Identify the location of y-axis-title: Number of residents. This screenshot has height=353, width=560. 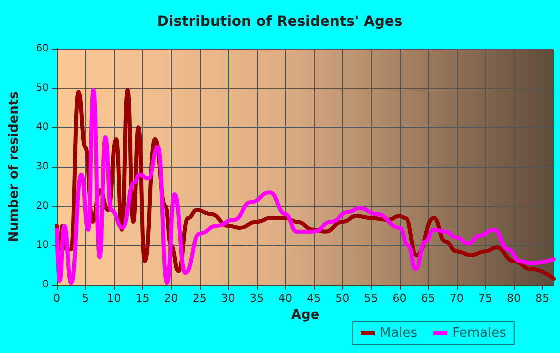
(14, 166).